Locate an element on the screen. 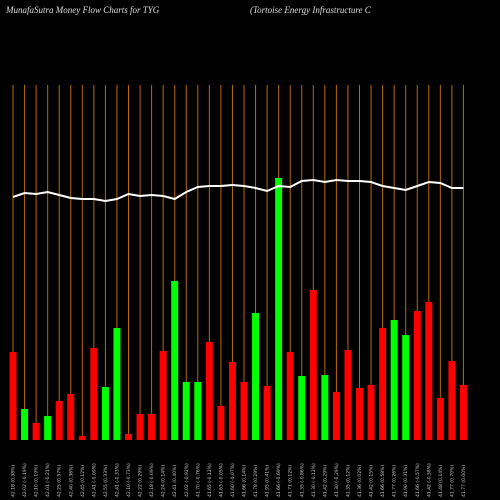 The image size is (500, 500). x-tick-label: 42.41 (-0.09%) is located at coordinates (94, 480).